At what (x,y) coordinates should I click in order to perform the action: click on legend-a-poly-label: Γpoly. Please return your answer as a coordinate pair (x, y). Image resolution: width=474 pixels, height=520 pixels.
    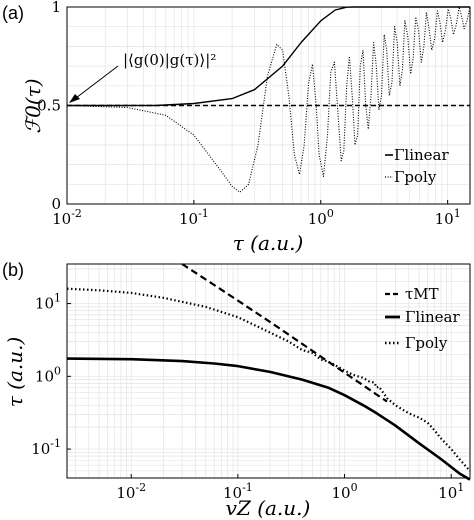
    Looking at the image, I should click on (415, 177).